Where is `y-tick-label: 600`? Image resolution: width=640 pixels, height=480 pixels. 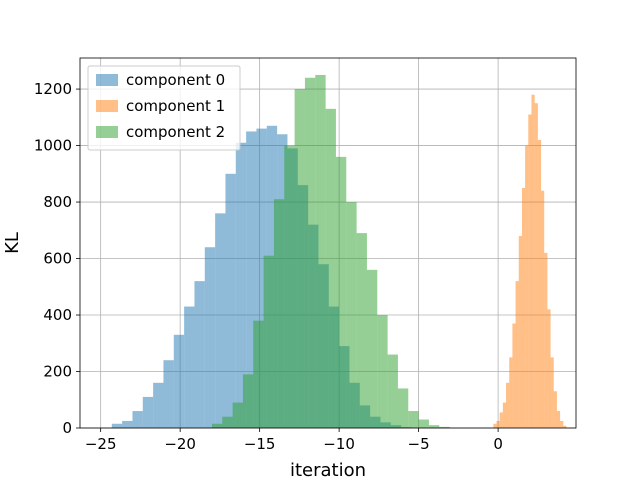
y-tick-label: 600 is located at coordinates (57, 259).